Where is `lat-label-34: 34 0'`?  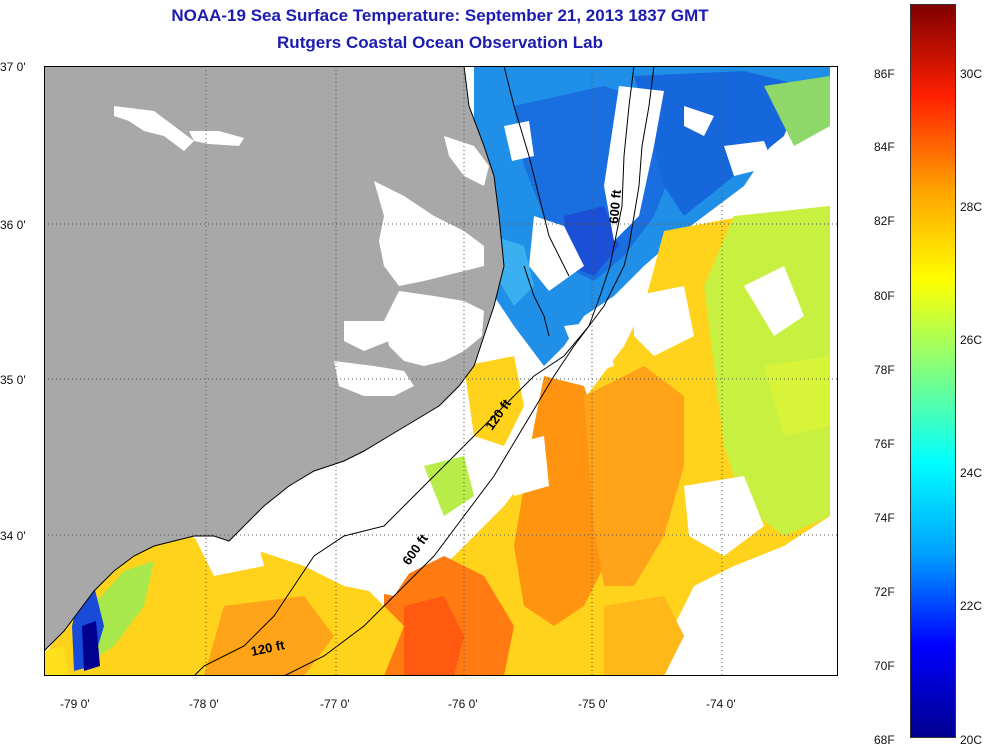 lat-label-34: 34 0' is located at coordinates (13, 536).